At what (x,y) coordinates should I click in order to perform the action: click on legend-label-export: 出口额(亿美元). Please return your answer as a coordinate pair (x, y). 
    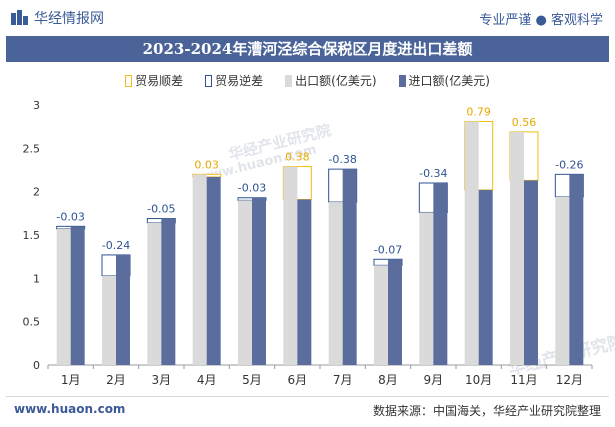
    Looking at the image, I should click on (336, 81).